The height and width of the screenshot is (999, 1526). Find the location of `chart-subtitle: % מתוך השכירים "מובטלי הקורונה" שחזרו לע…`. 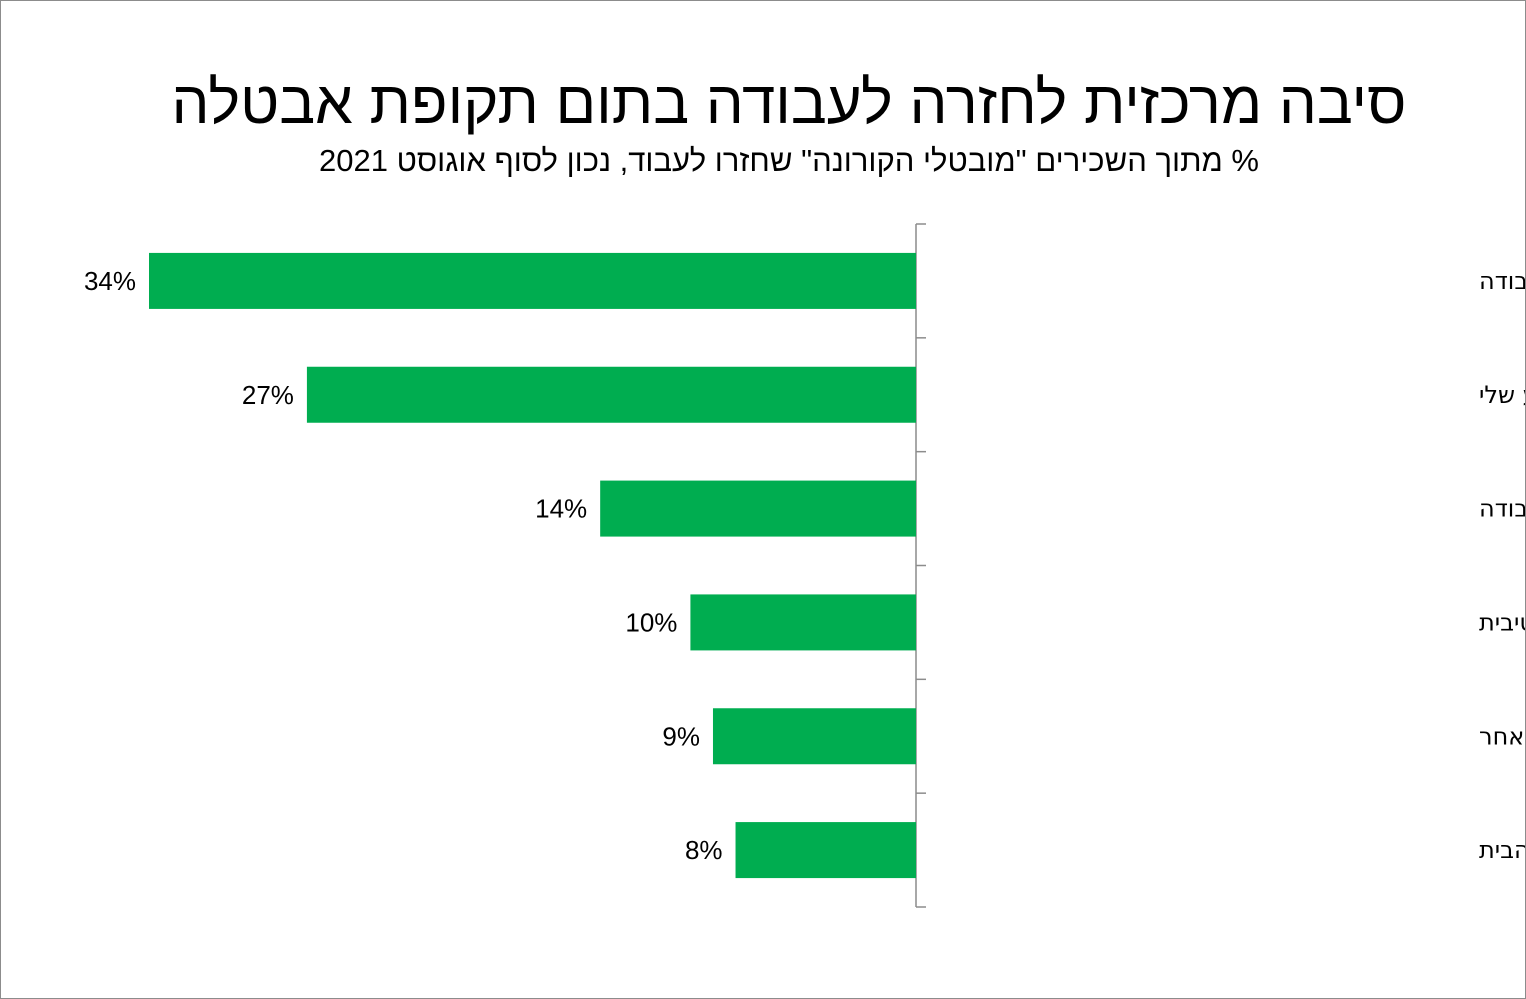

chart-subtitle: % מתוך השכירים "מובטלי הקורונה" שחזרו לע… is located at coordinates (789, 160).